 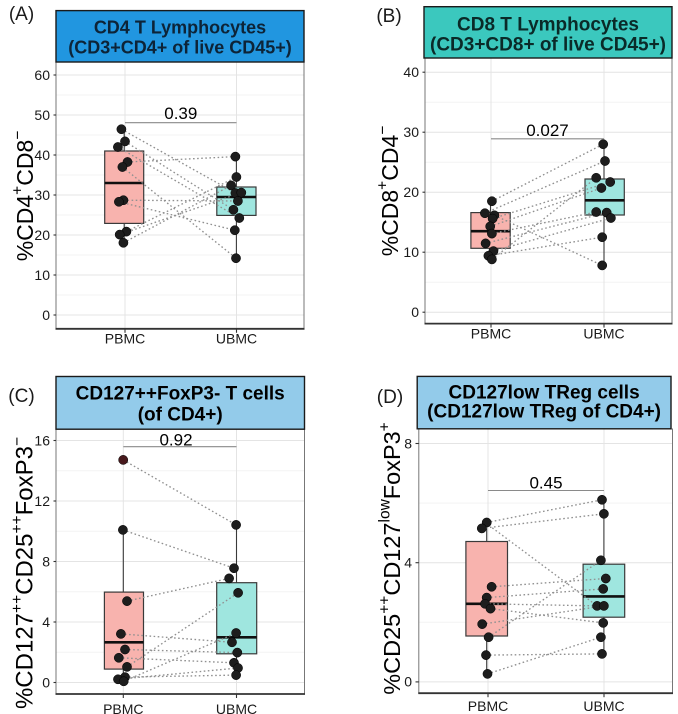 I want to click on svg-text: CD127++FoxP3- T cells, so click(x=180, y=394).